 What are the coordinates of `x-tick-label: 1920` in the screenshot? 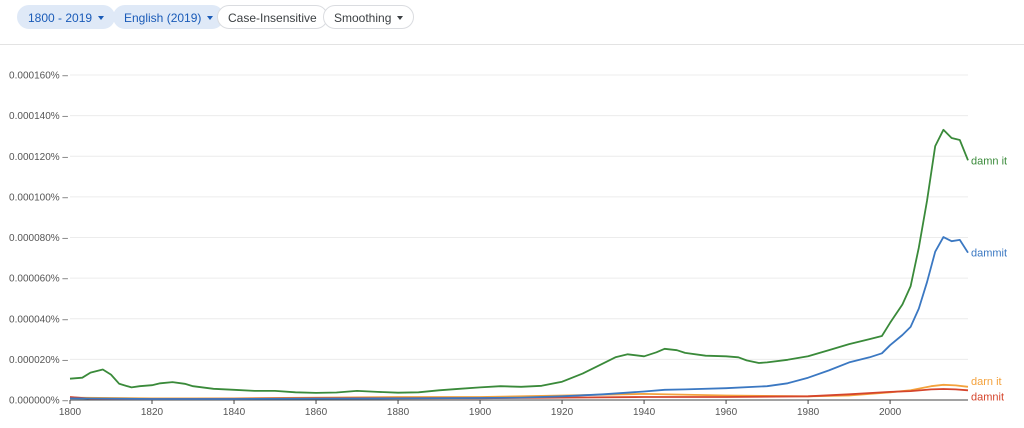 It's located at (562, 412).